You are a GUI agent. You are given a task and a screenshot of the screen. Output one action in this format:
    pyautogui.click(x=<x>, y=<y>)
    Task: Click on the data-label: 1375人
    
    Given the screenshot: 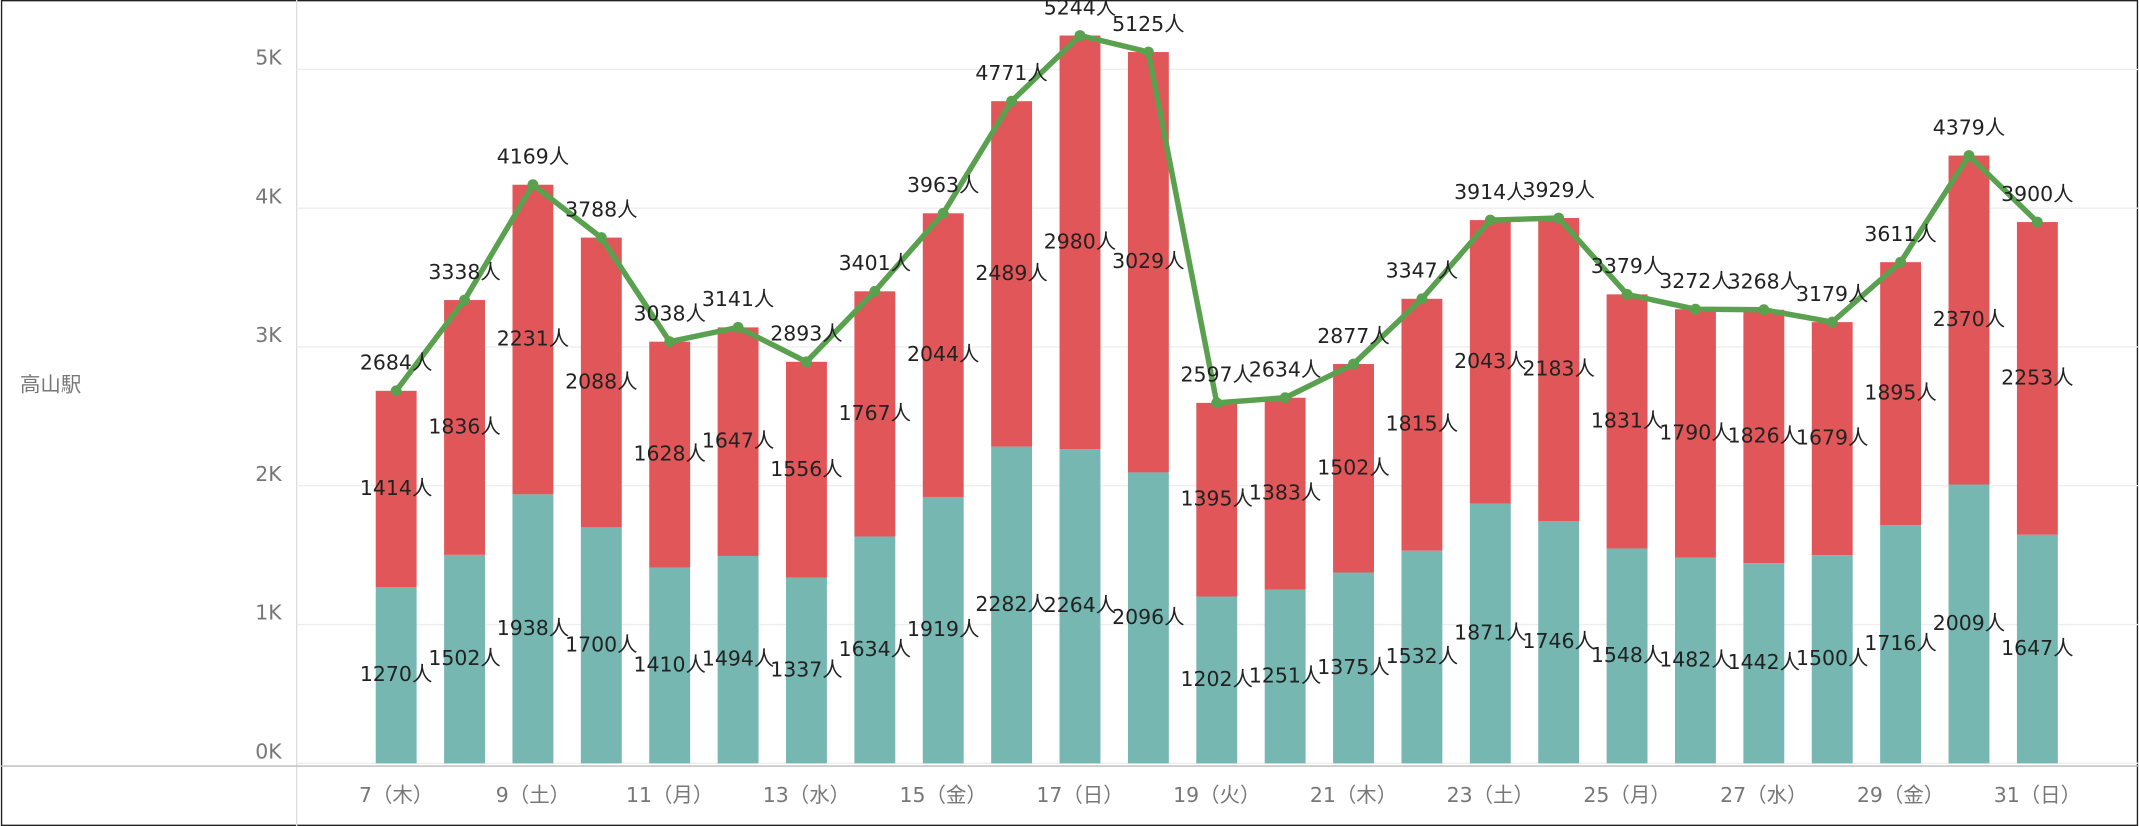 What is the action you would take?
    pyautogui.click(x=1353, y=667)
    